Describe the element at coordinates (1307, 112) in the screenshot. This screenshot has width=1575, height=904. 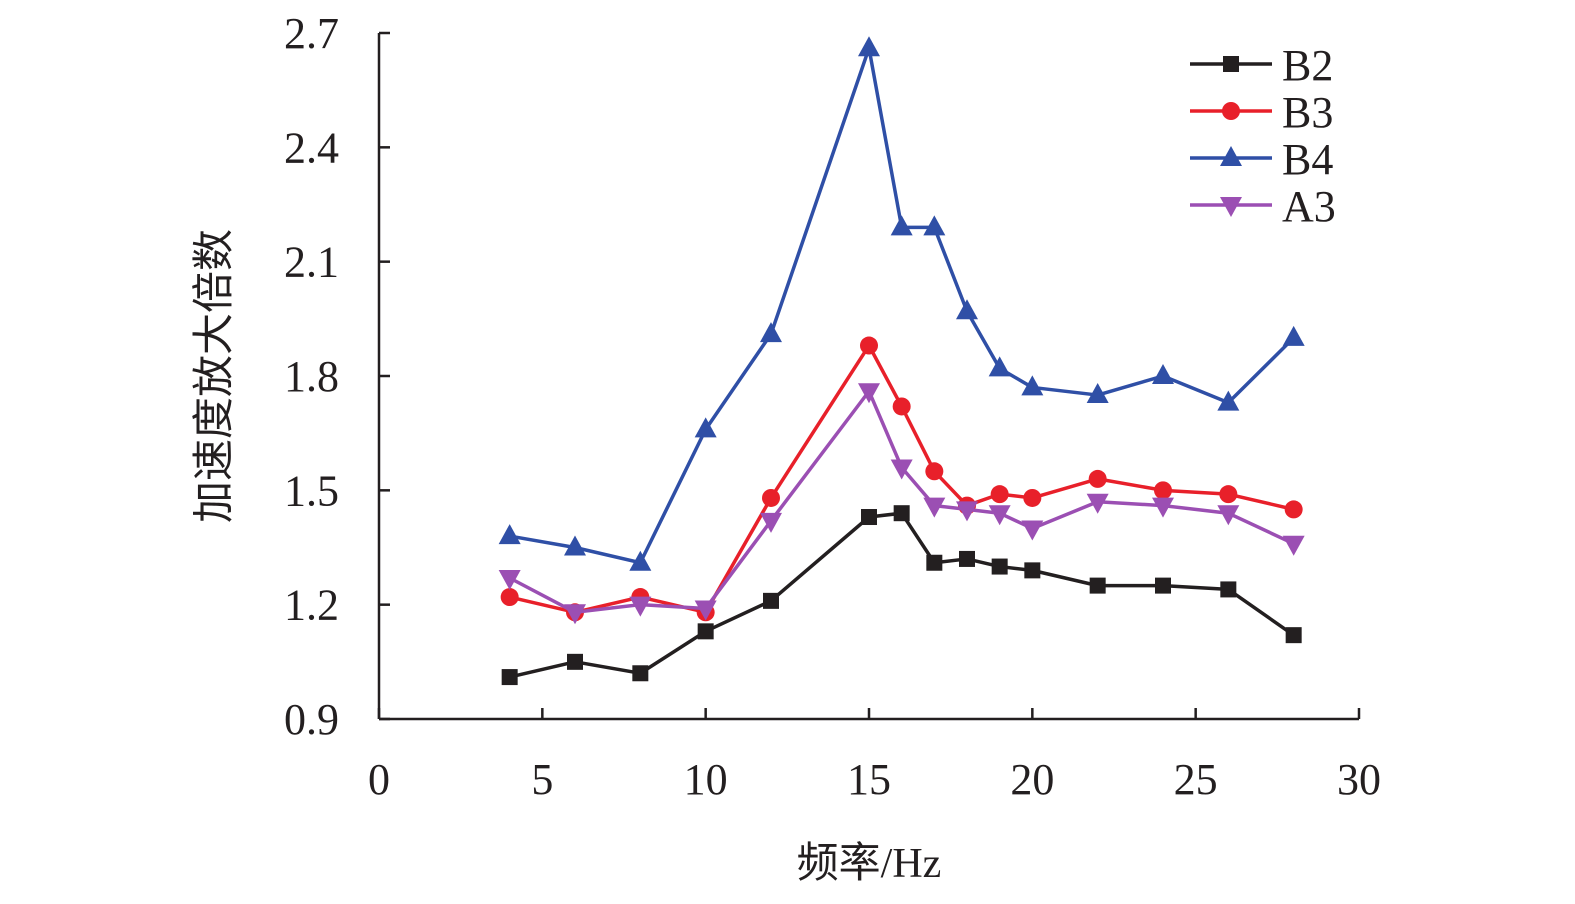
I see `legend-label: B3` at that location.